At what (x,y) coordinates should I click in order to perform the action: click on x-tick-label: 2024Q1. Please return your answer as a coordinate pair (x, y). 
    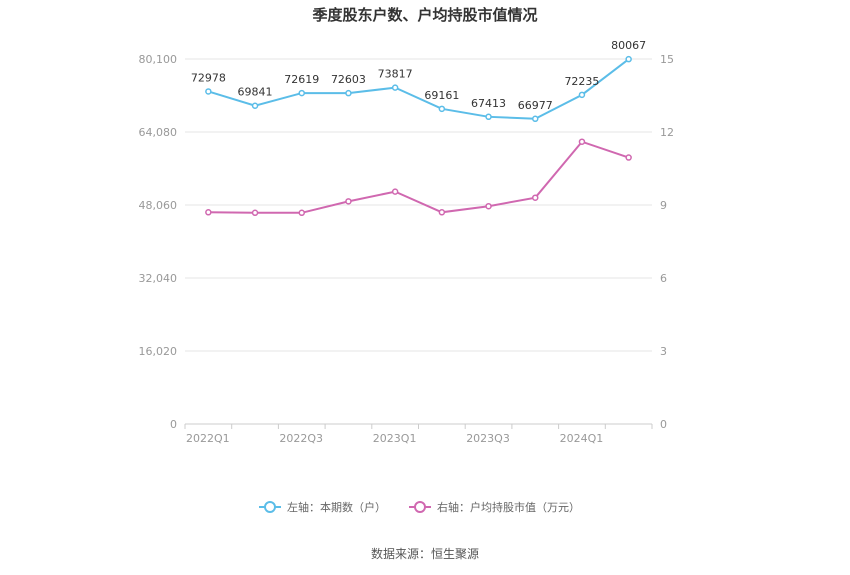
    Looking at the image, I should click on (582, 438).